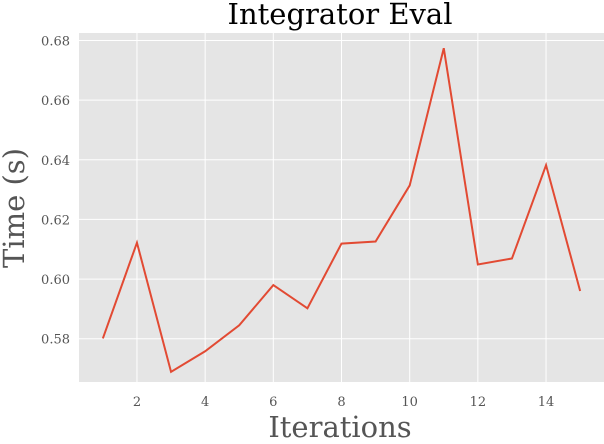  What do you see at coordinates (15, 208) in the screenshot?
I see `y-axis-label: Time (s)` at bounding box center [15, 208].